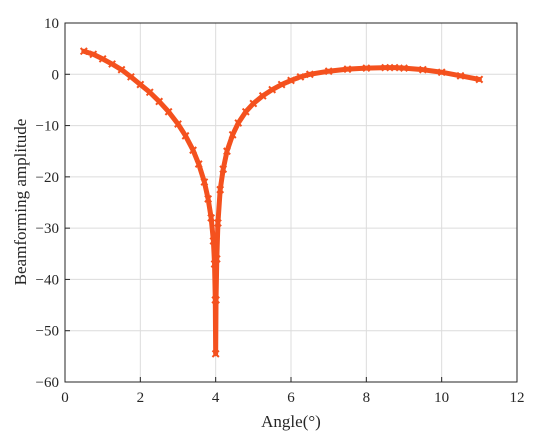  I want to click on x-tick-label: 2, so click(141, 398).